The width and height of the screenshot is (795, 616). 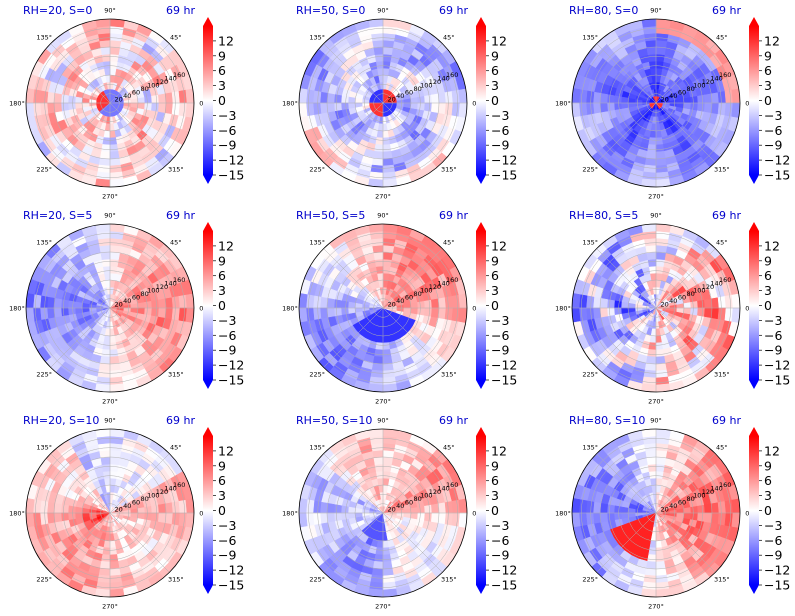 I want to click on colorbar-tick-label: −3, so click(x=500, y=320).